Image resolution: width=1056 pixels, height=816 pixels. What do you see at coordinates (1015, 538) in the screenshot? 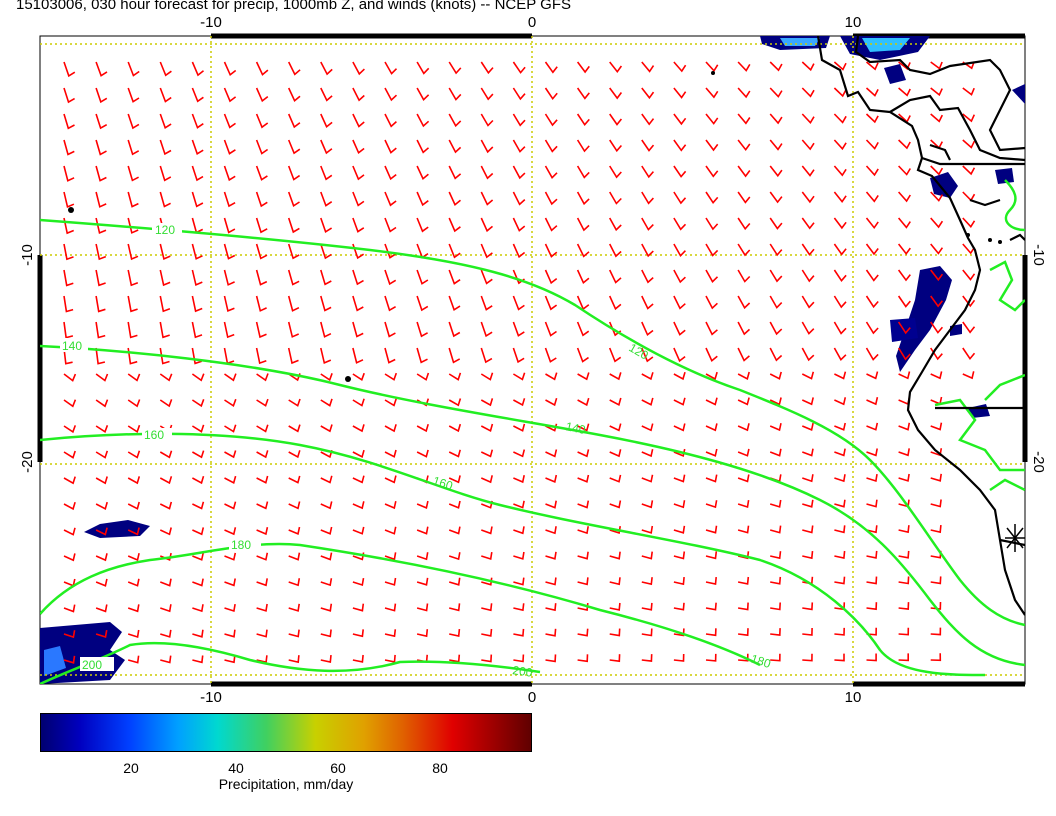
I see `station-marker-icon` at bounding box center [1015, 538].